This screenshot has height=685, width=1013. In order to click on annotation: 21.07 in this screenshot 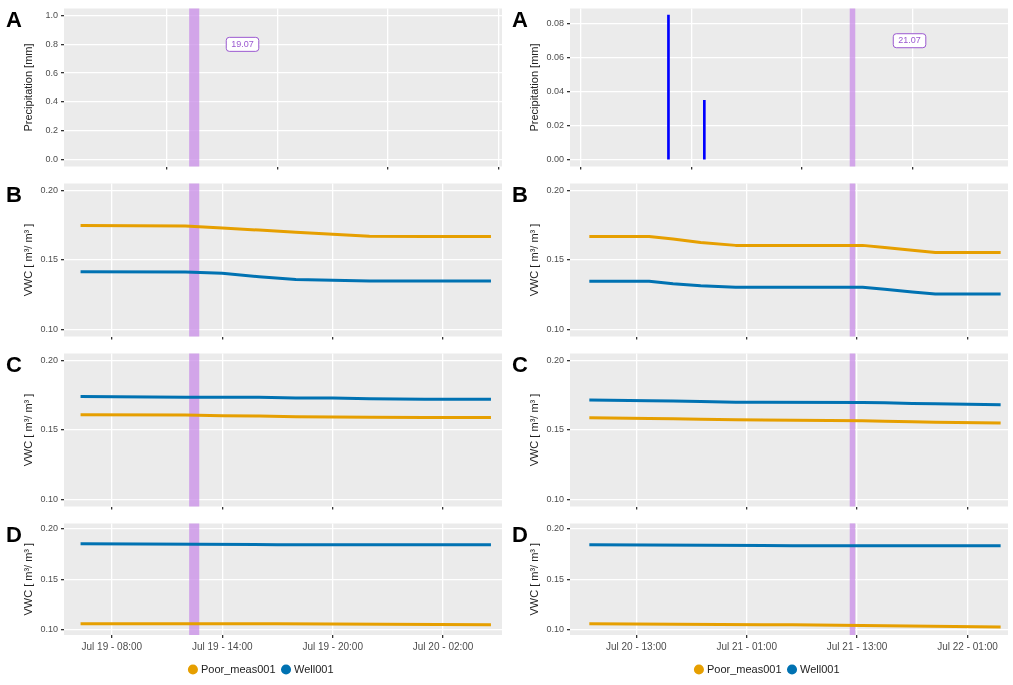, I will do `click(909, 40)`.